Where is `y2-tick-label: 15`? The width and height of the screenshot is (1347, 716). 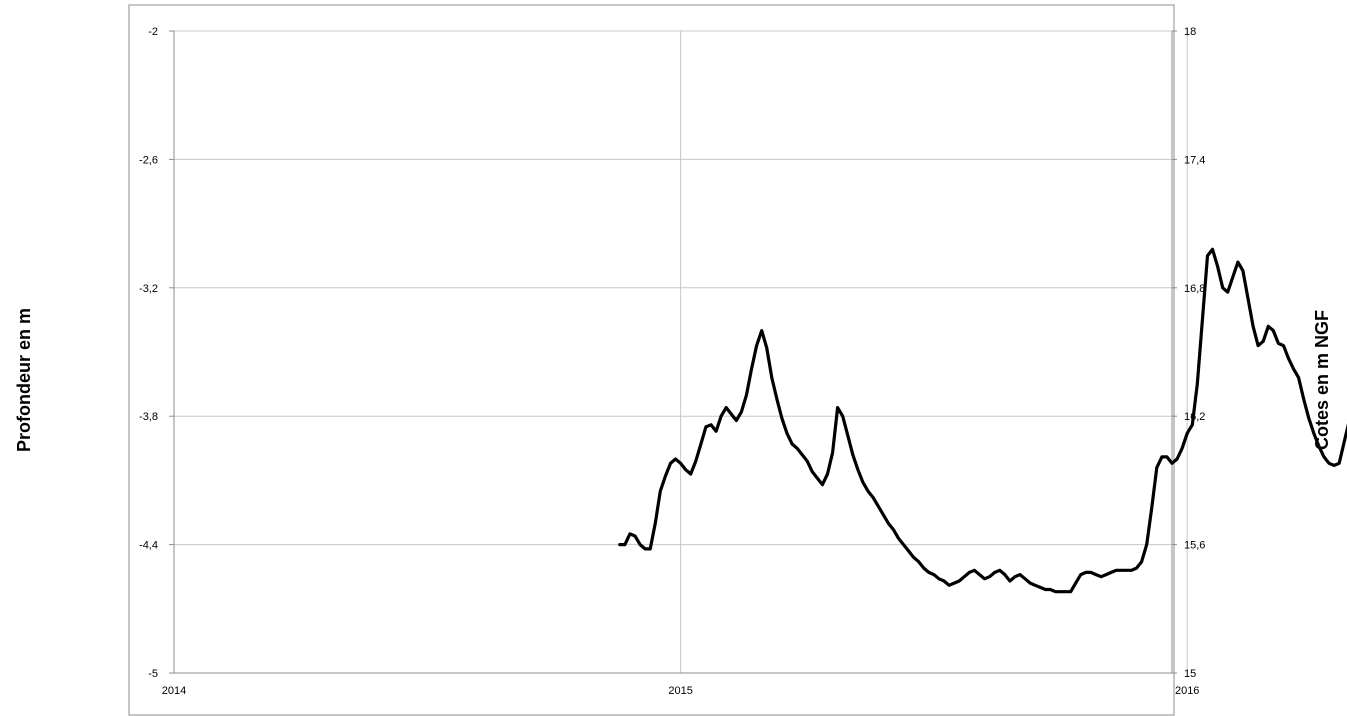 y2-tick-label: 15 is located at coordinates (1190, 674).